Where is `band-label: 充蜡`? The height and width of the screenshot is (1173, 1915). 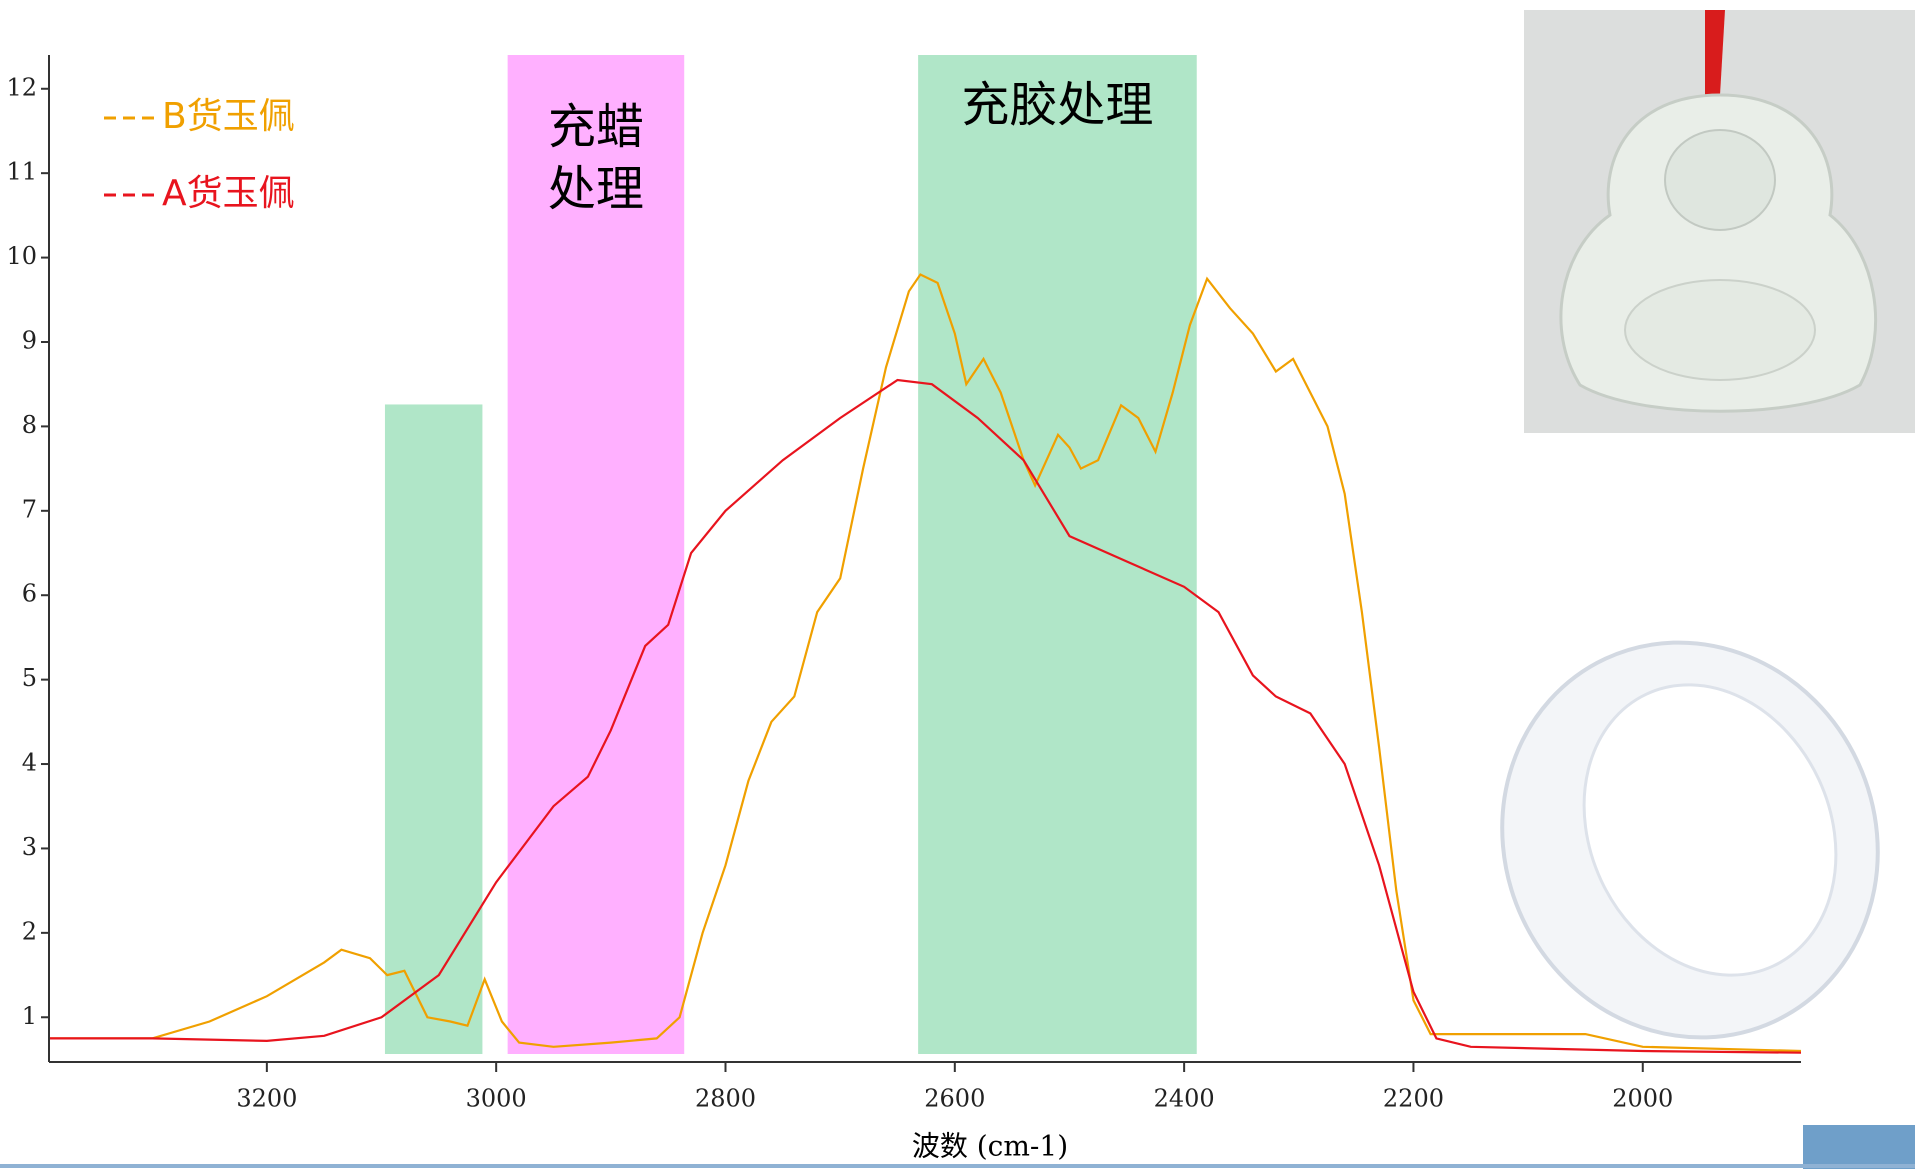
band-label: 充蜡 is located at coordinates (596, 127).